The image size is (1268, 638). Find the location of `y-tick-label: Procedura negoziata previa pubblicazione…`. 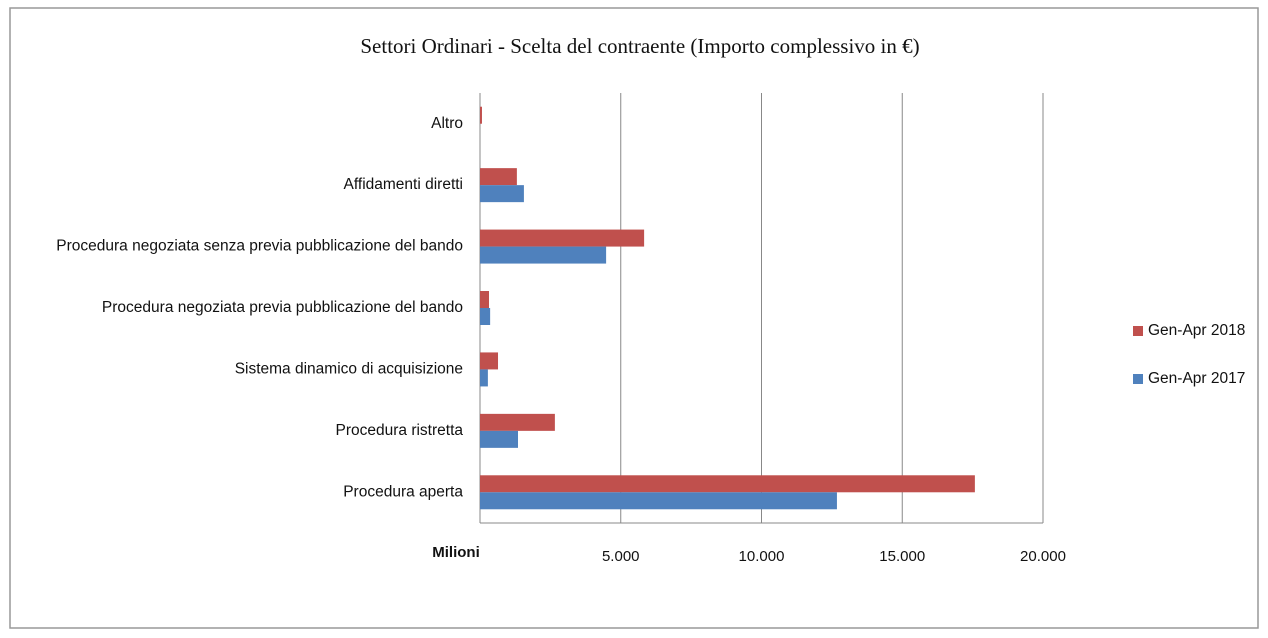

y-tick-label: Procedura negoziata previa pubblicazione… is located at coordinates (282, 307).